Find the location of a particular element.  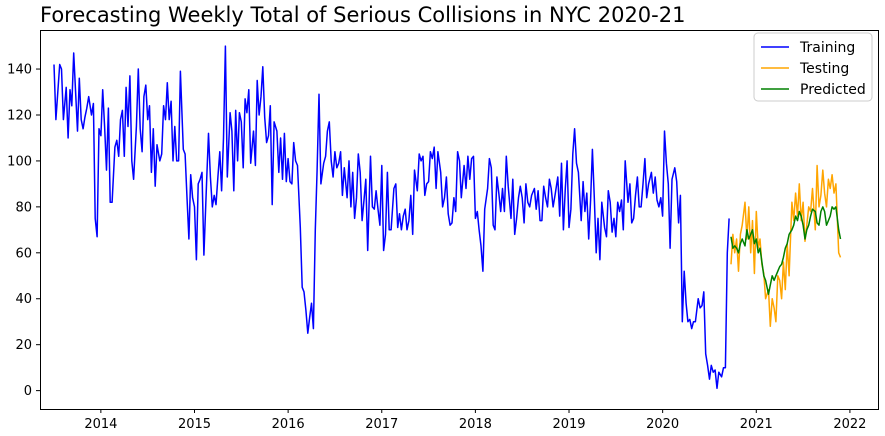

x-axis: 2014 2015 2016 2017 2018 2019 2020 2021 2022 is located at coordinates (475, 420).